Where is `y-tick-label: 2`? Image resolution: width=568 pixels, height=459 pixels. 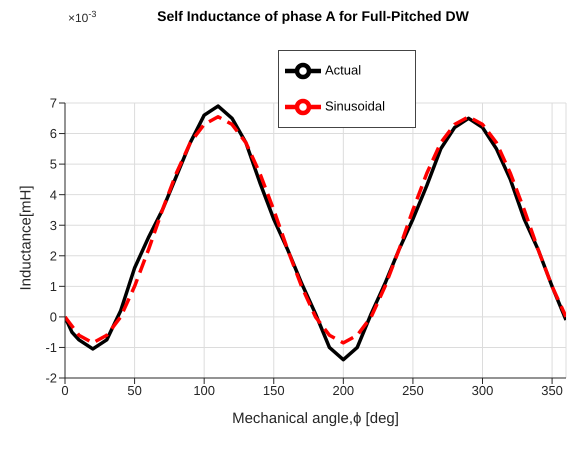 y-tick-label: 2 is located at coordinates (53, 256).